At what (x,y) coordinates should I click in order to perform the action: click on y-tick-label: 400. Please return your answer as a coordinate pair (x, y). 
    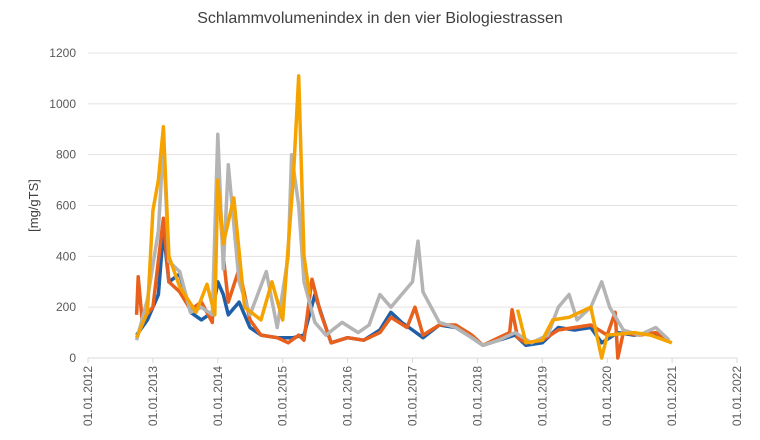
    Looking at the image, I should click on (66, 256).